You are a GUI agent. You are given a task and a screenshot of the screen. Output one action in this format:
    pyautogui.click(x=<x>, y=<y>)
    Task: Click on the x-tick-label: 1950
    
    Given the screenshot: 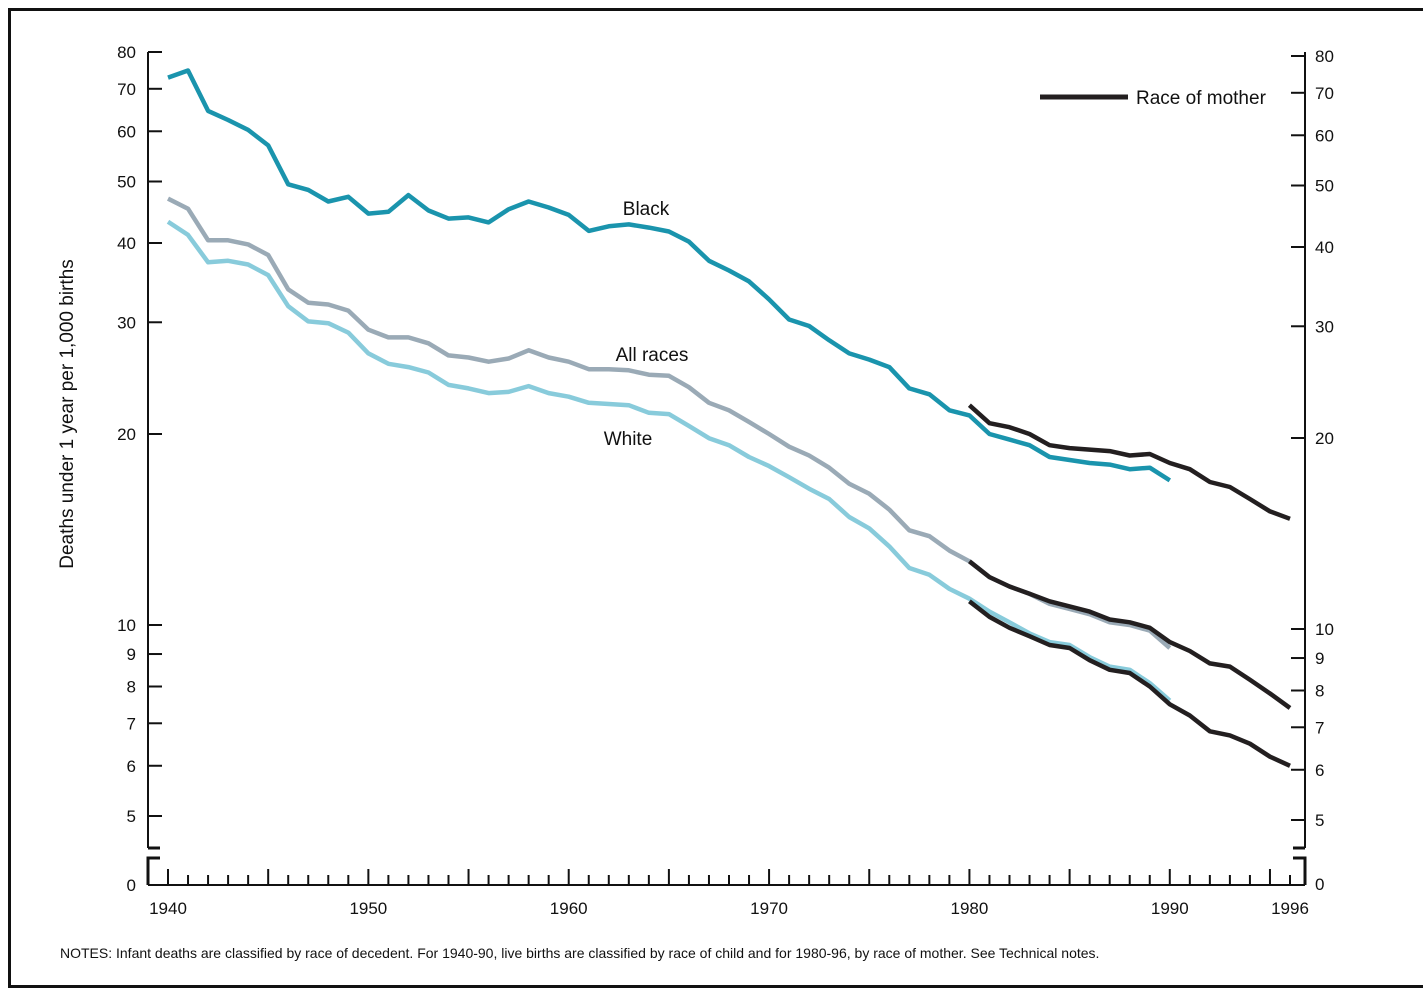 What is the action you would take?
    pyautogui.click(x=368, y=908)
    